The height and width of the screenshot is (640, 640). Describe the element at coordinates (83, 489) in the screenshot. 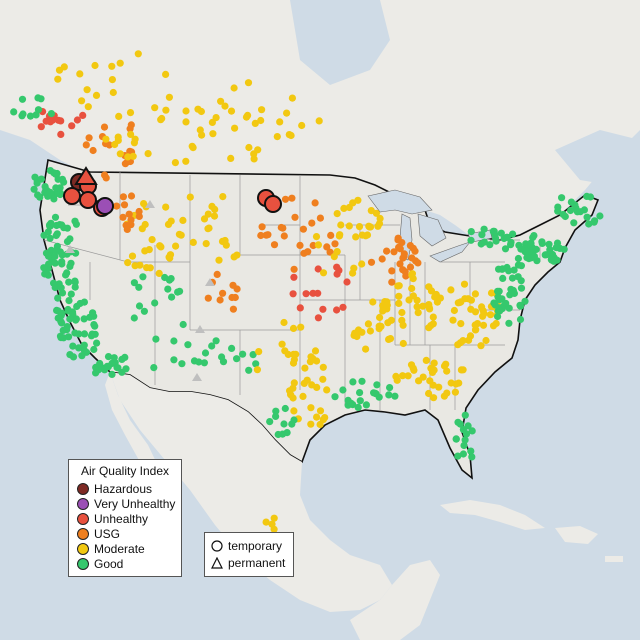

I see `hazardous-swatch-icon` at that location.